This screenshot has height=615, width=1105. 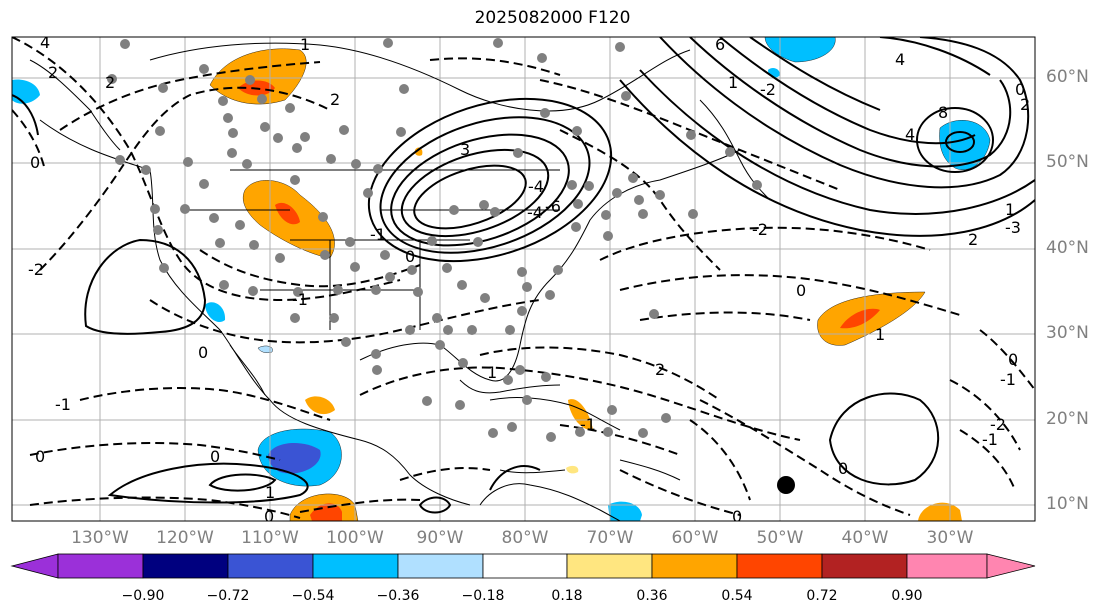 I want to click on colorbar-extend-high, so click(x=1011, y=566).